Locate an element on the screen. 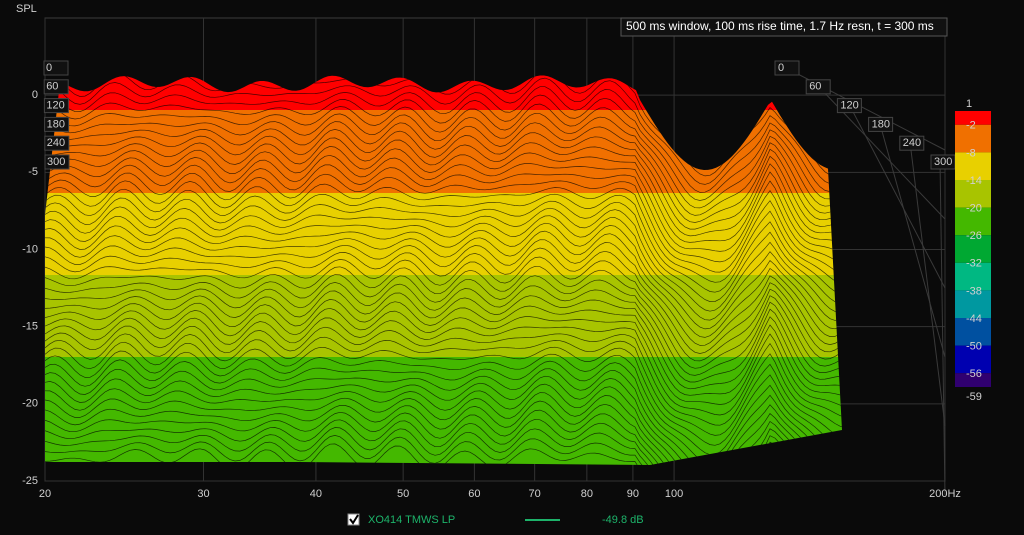 The image size is (1024, 535). y-tick-label: -15 is located at coordinates (30, 327).